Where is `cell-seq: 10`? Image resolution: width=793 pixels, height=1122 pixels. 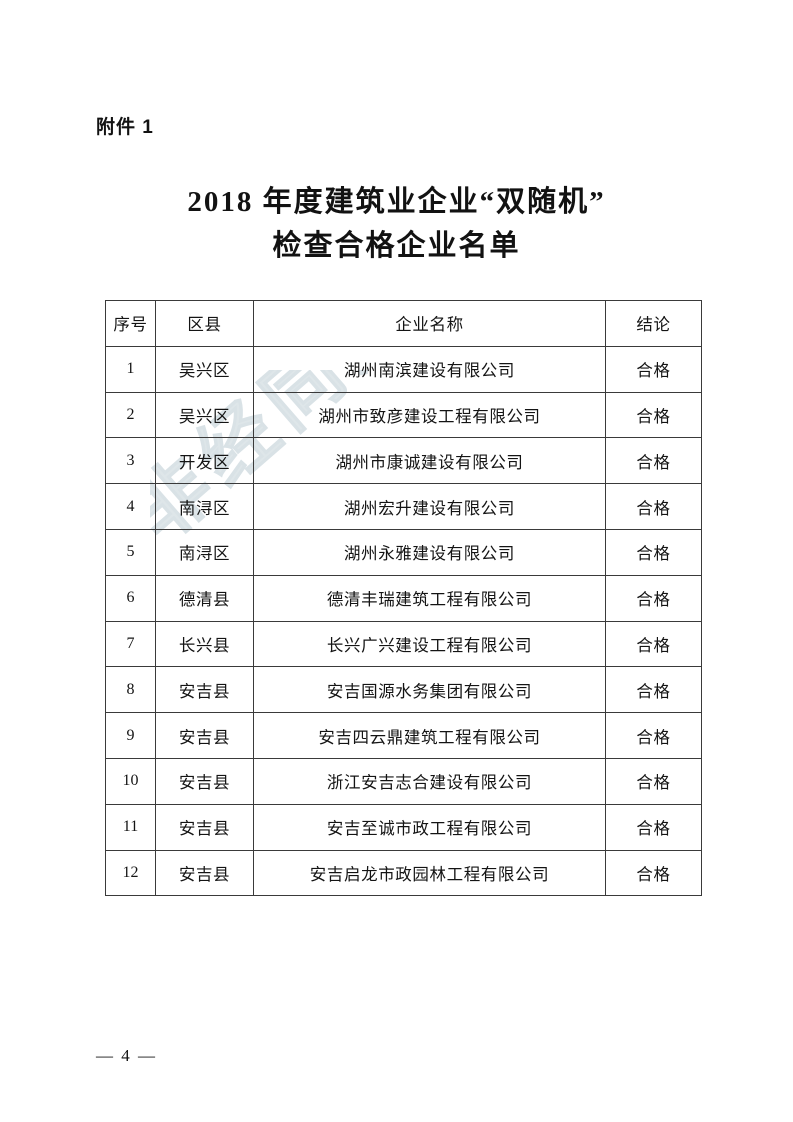
cell-seq: 10 is located at coordinates (130, 781).